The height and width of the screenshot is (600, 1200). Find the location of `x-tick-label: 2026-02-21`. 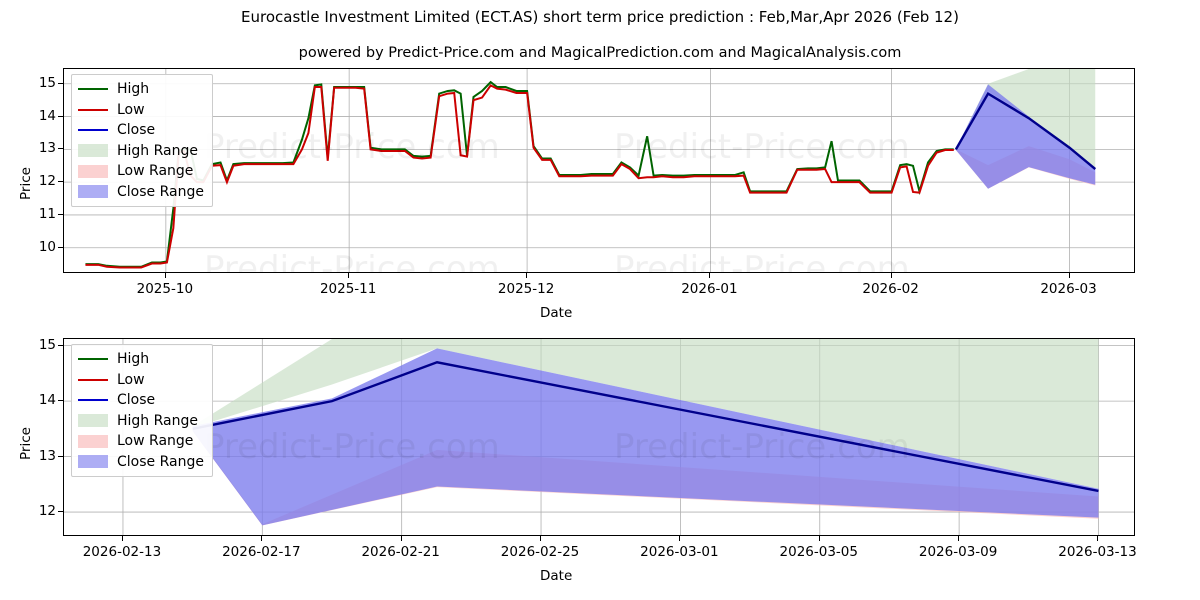

x-tick-label: 2026-02-21 is located at coordinates (400, 552).